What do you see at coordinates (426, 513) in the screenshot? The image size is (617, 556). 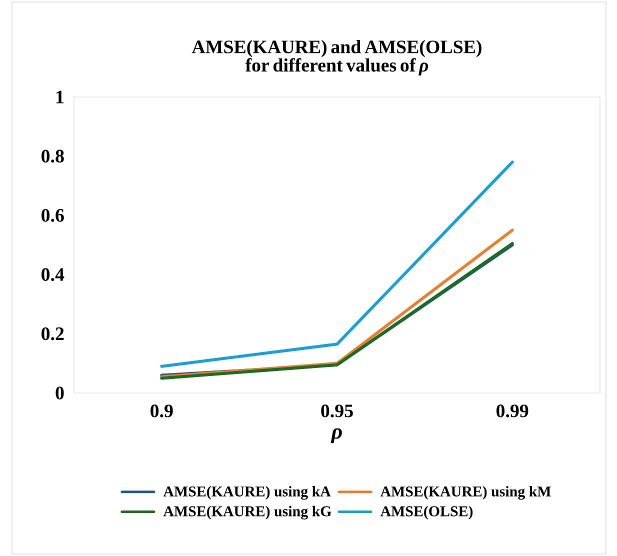 I see `legend-label: AMSE(OLSE)` at bounding box center [426, 513].